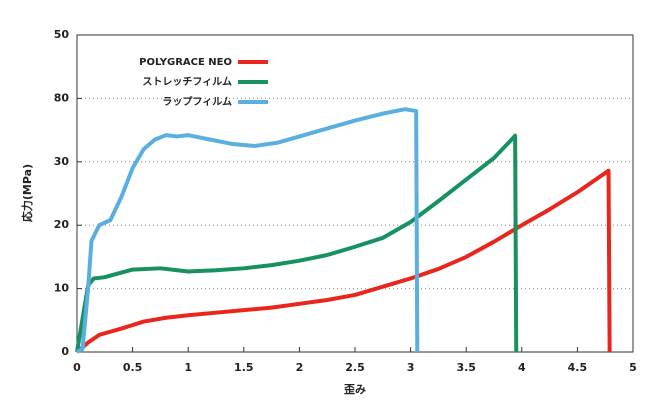 This screenshot has height=414, width=660. I want to click on legend-label: ラップフィルム, so click(197, 101).